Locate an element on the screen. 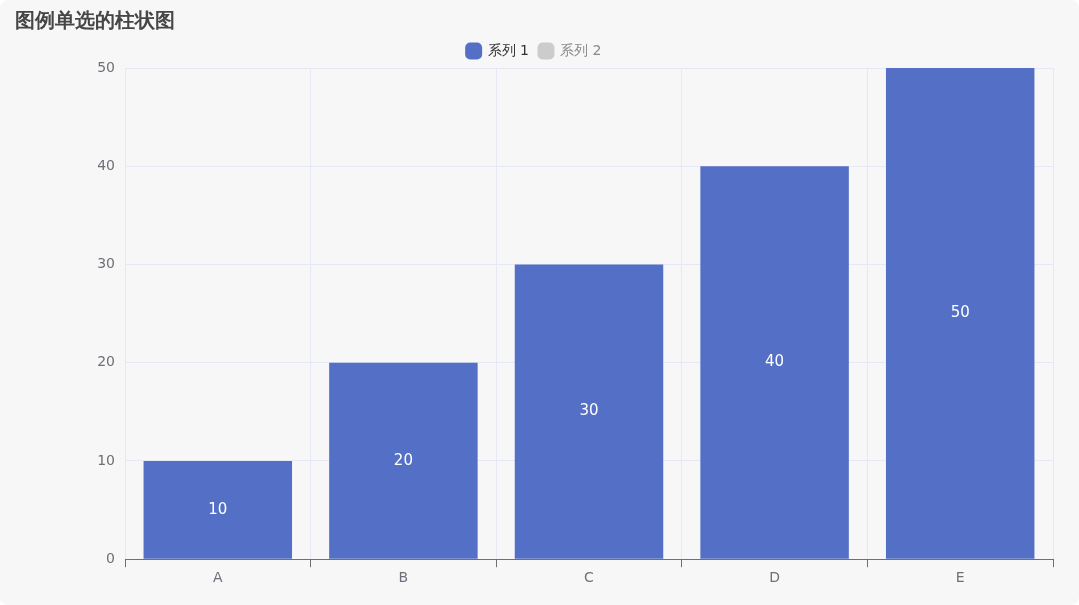  y-tick-label: 10 is located at coordinates (106, 459).